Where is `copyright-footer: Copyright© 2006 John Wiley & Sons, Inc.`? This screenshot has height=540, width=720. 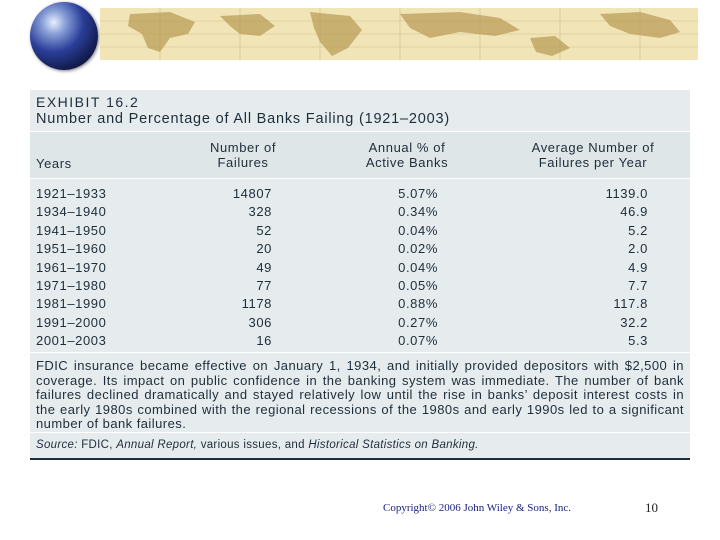
copyright-footer: Copyright© 2006 John Wiley & Sons, Inc. is located at coordinates (477, 508).